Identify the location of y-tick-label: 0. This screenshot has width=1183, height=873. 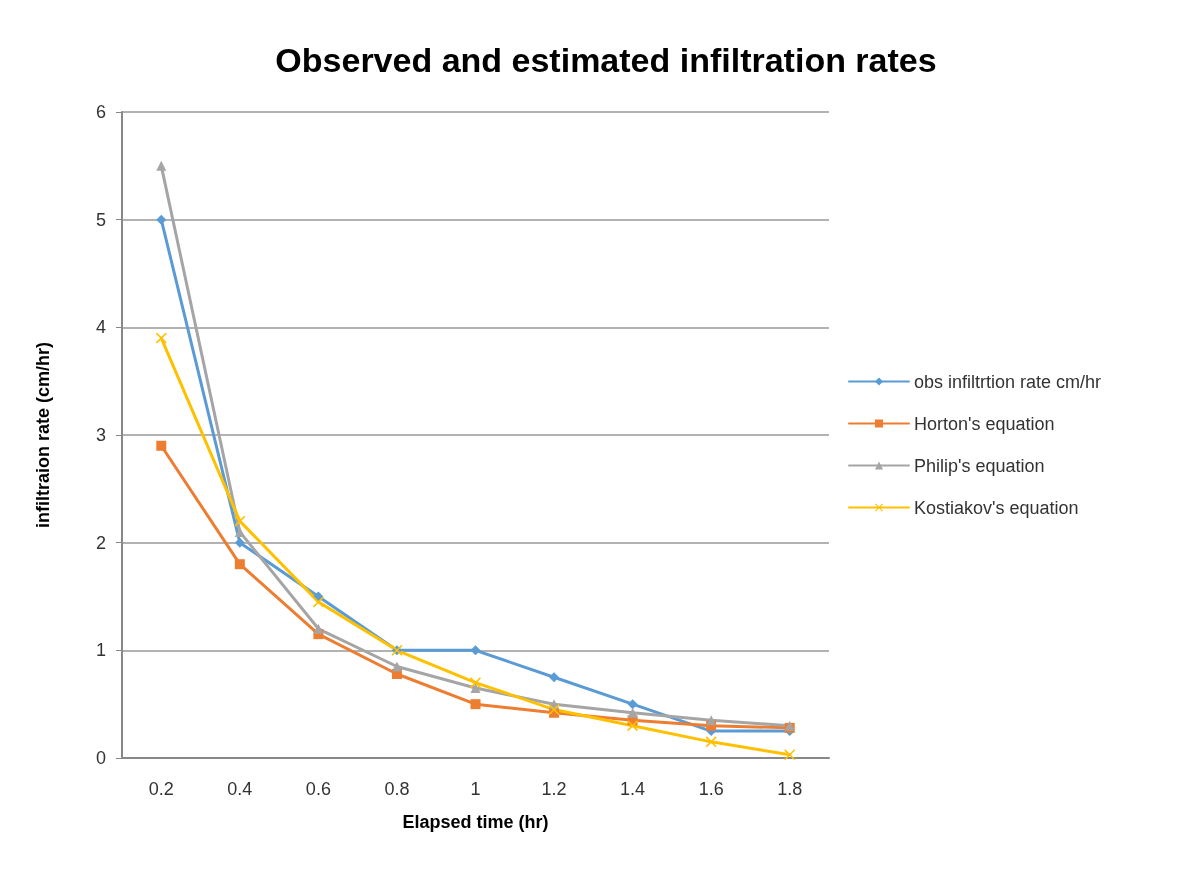
(100, 758).